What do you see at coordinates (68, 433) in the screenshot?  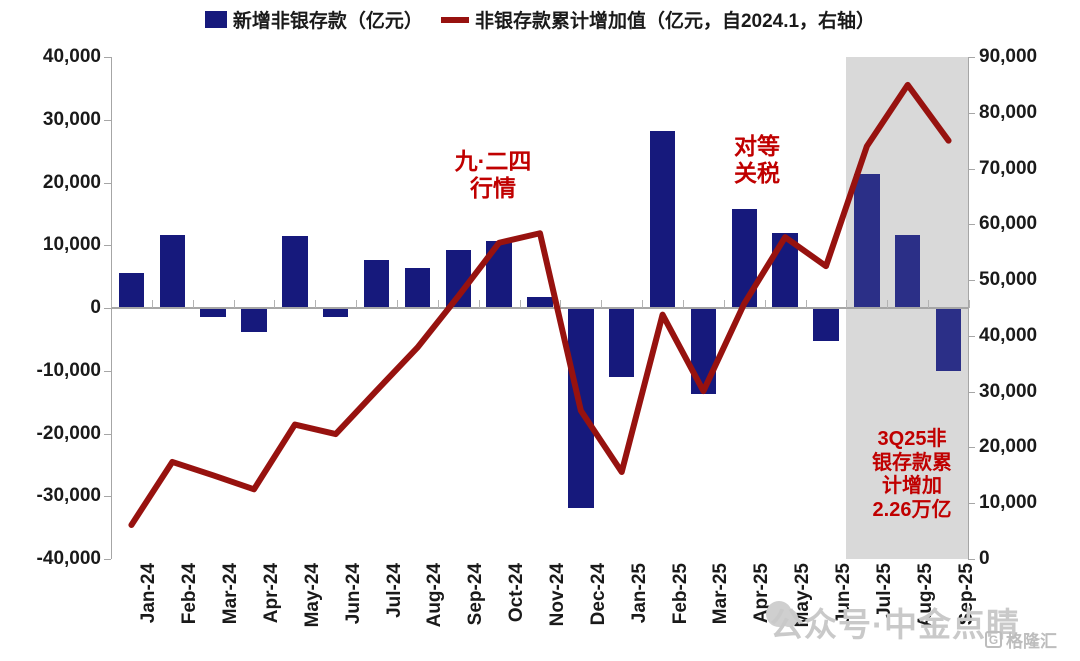 I see `left-tick-label: -20,000` at bounding box center [68, 433].